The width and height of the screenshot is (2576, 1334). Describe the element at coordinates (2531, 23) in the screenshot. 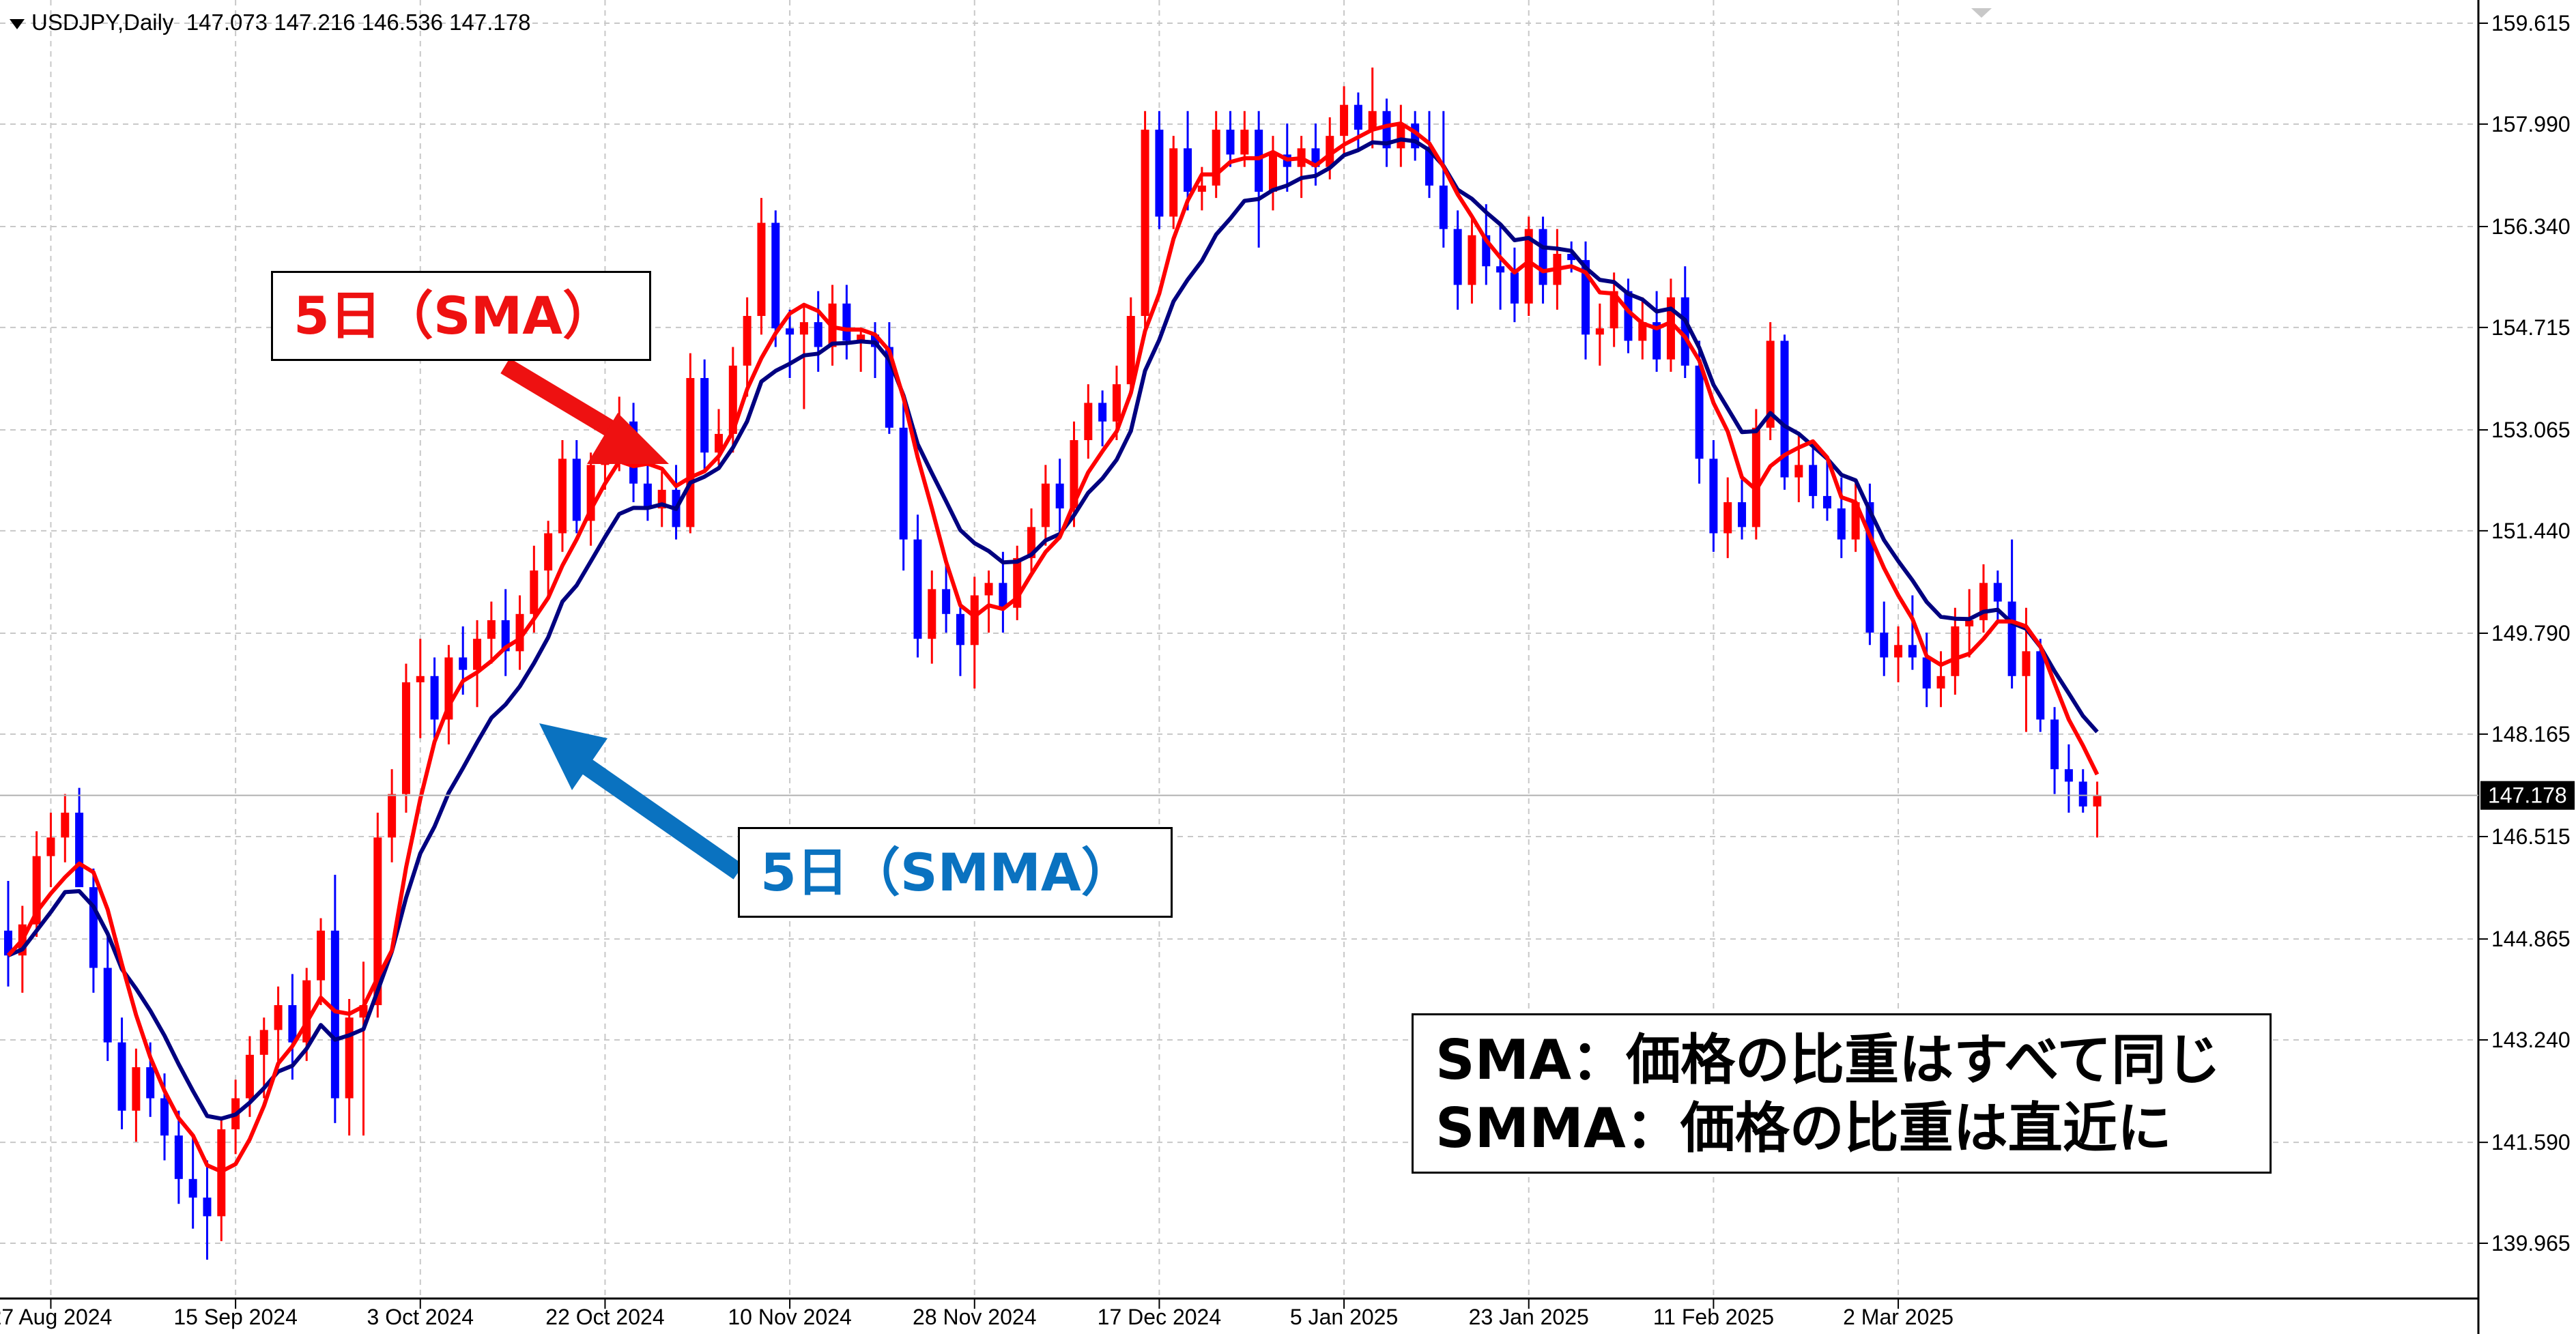

I see `y-tick-label: 159.615` at that location.